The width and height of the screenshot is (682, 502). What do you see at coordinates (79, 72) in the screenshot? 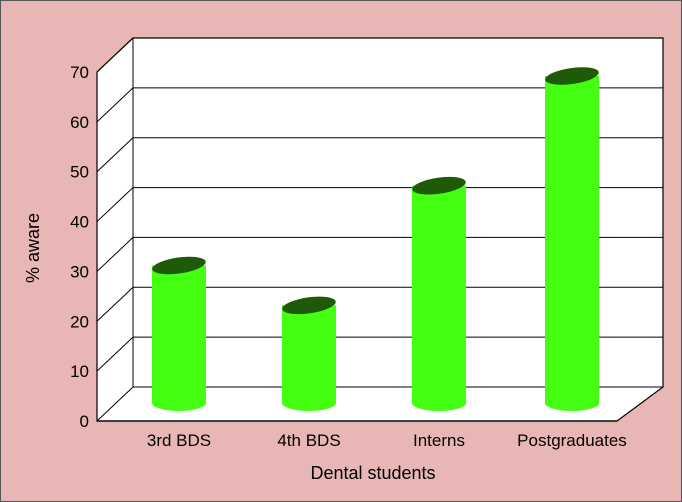
I see `y-tick-label: 70` at bounding box center [79, 72].